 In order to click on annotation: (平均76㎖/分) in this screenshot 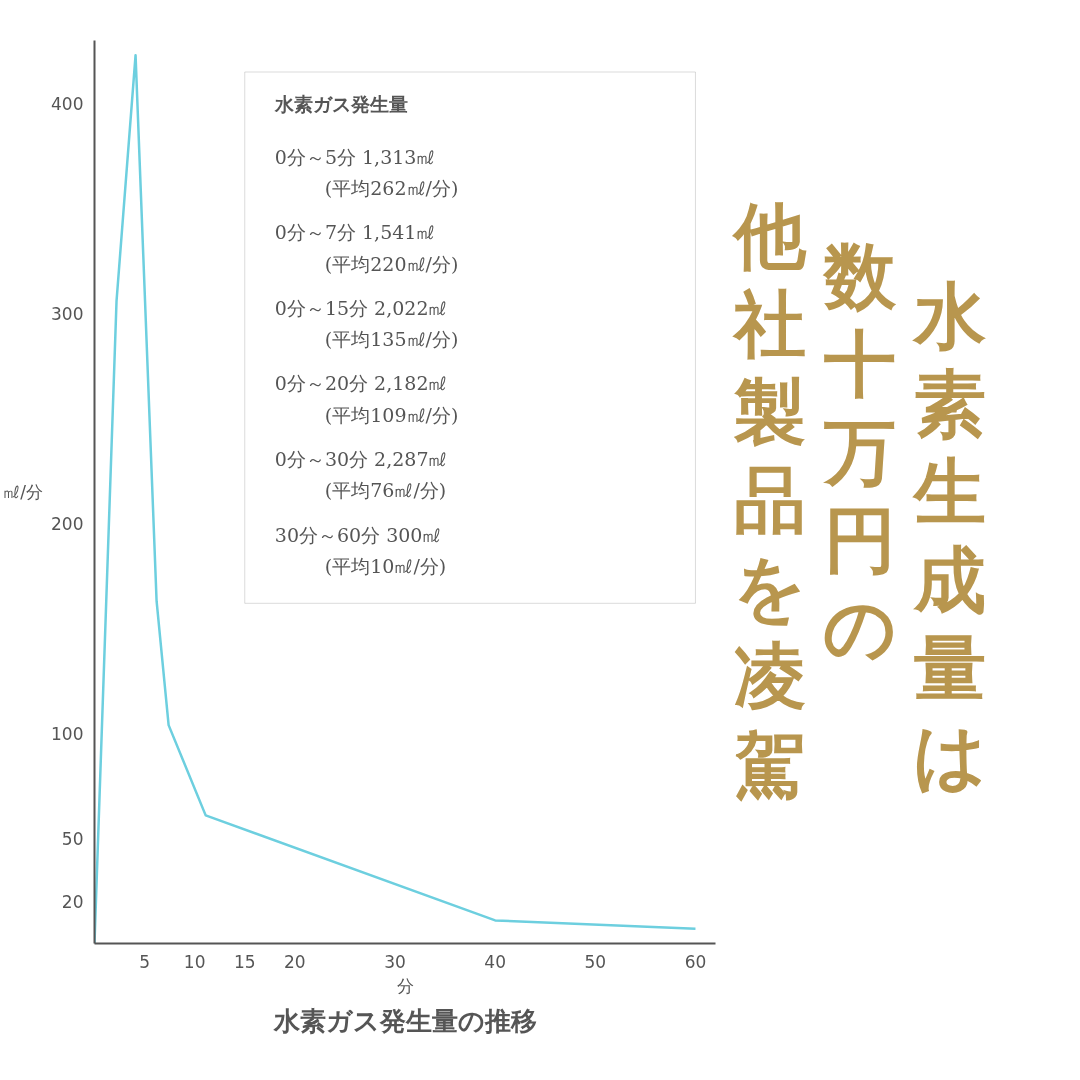, I will do `click(385, 490)`.